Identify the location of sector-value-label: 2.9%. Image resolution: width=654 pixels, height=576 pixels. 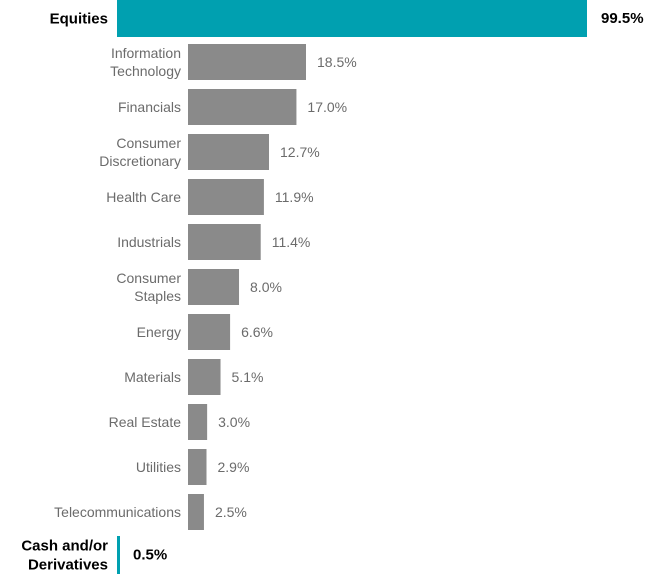
(233, 467).